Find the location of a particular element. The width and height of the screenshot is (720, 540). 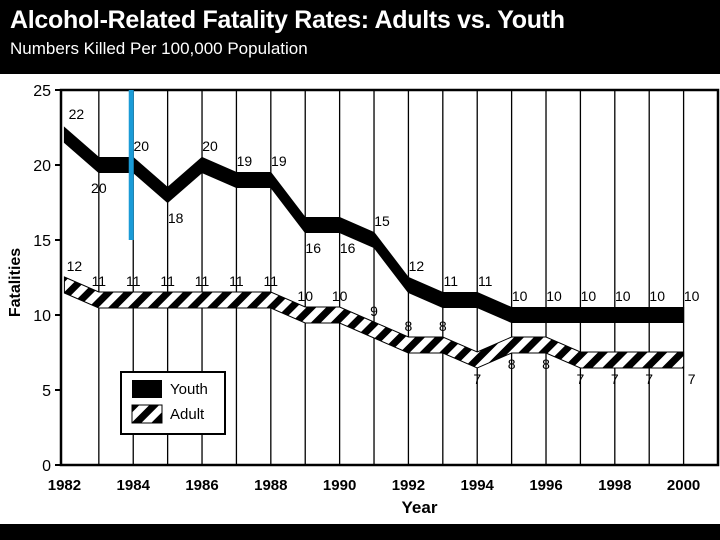

x-tick-label-1982: 1982 is located at coordinates (64, 485).